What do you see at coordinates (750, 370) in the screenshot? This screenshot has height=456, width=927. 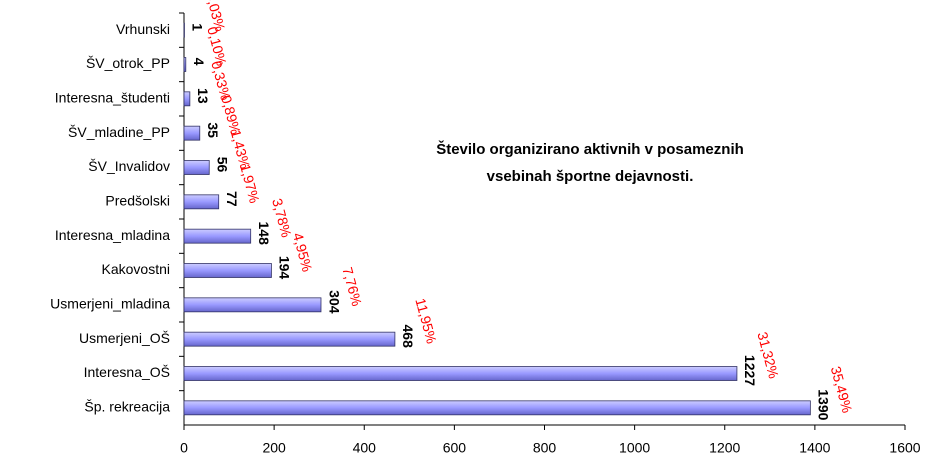 I see `value-label: 1227` at bounding box center [750, 370].